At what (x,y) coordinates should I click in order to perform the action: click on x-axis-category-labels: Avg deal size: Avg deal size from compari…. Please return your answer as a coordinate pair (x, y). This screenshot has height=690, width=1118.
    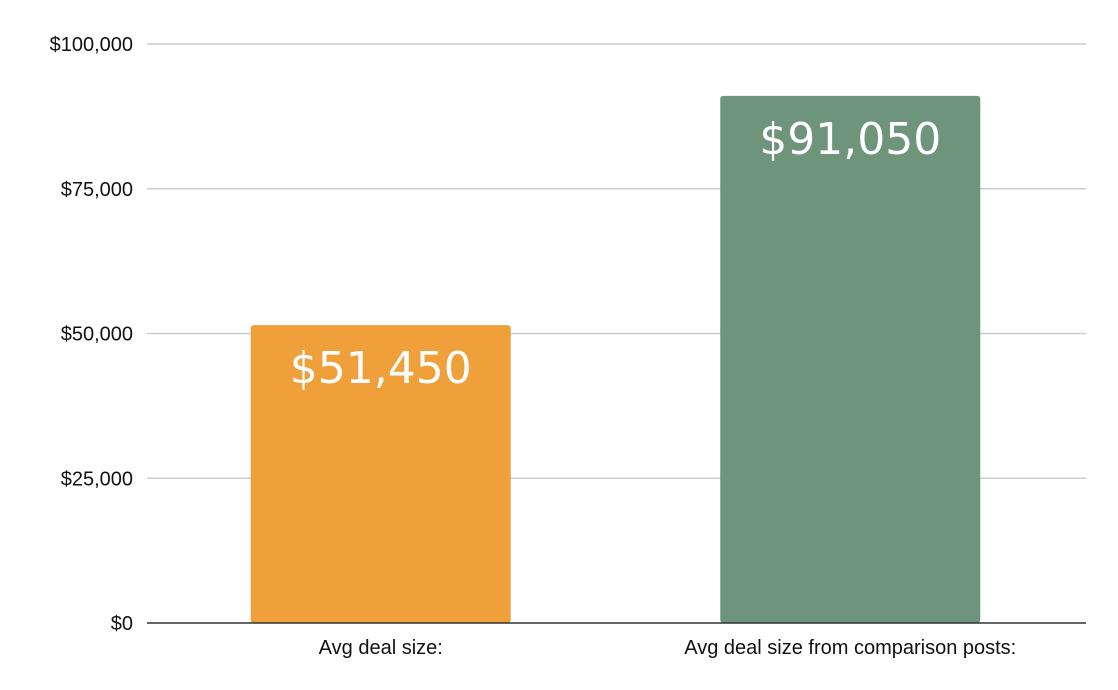
    Looking at the image, I should click on (668, 648).